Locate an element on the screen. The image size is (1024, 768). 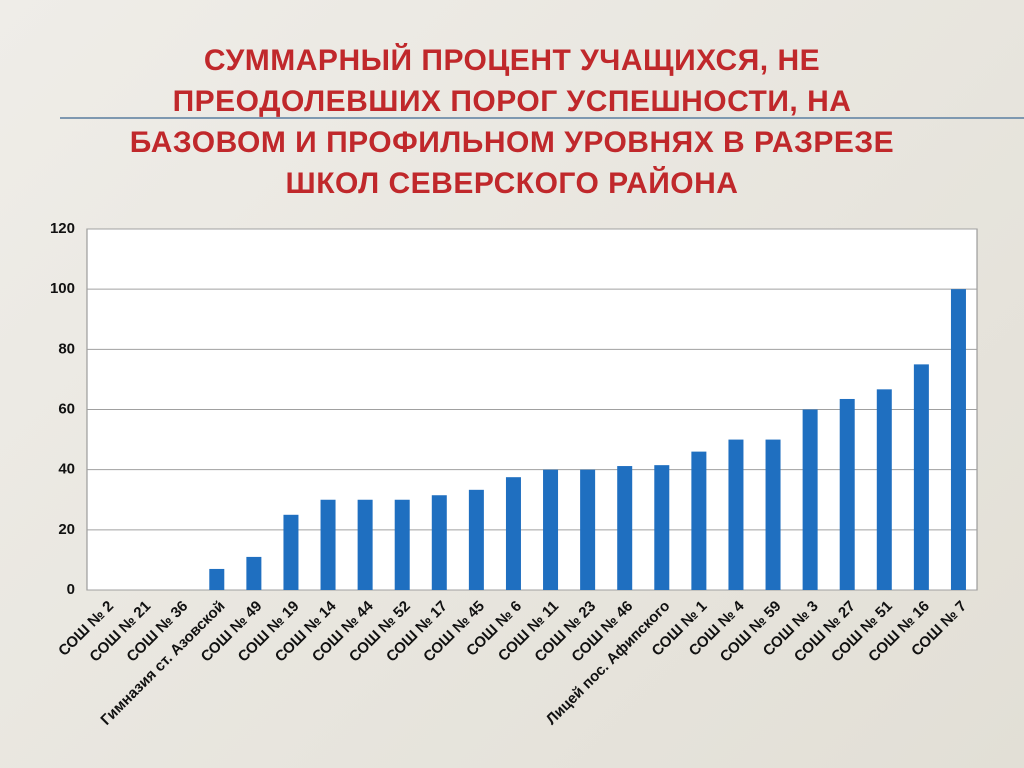
y-tick-label: 0 is located at coordinates (71, 589).